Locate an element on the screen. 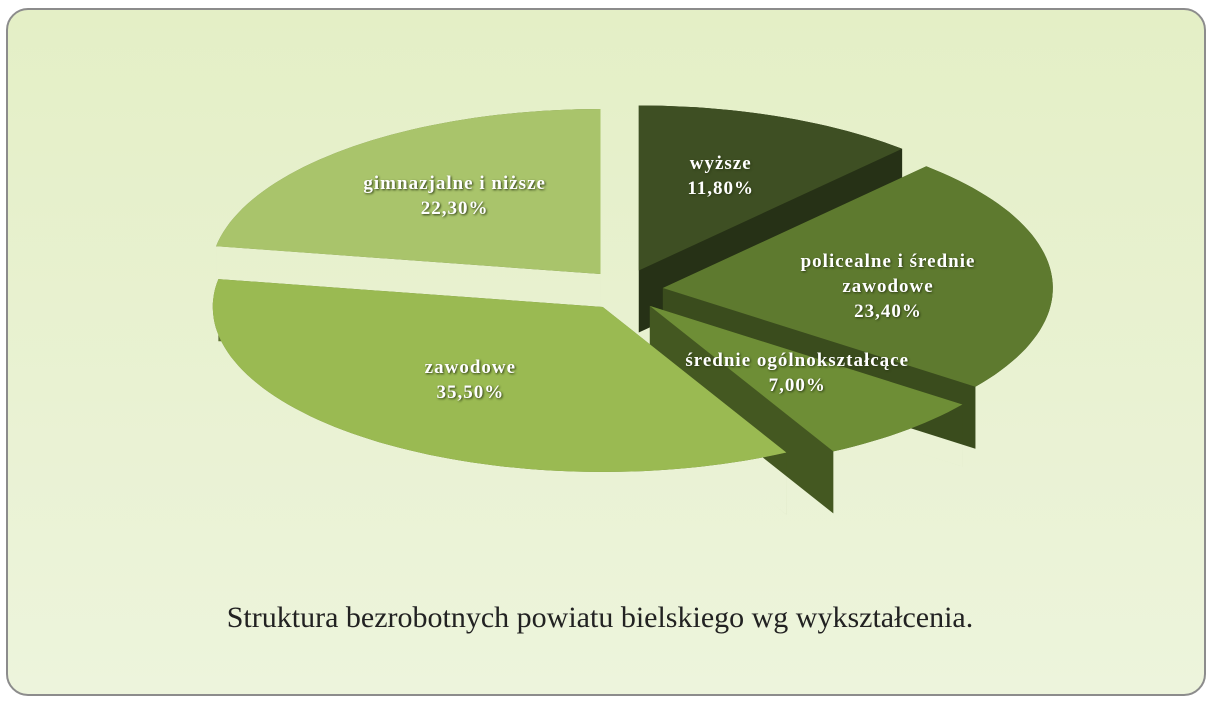 The width and height of the screenshot is (1213, 704). slice-label: średnie ogólnokształcące 7,00% is located at coordinates (797, 373).